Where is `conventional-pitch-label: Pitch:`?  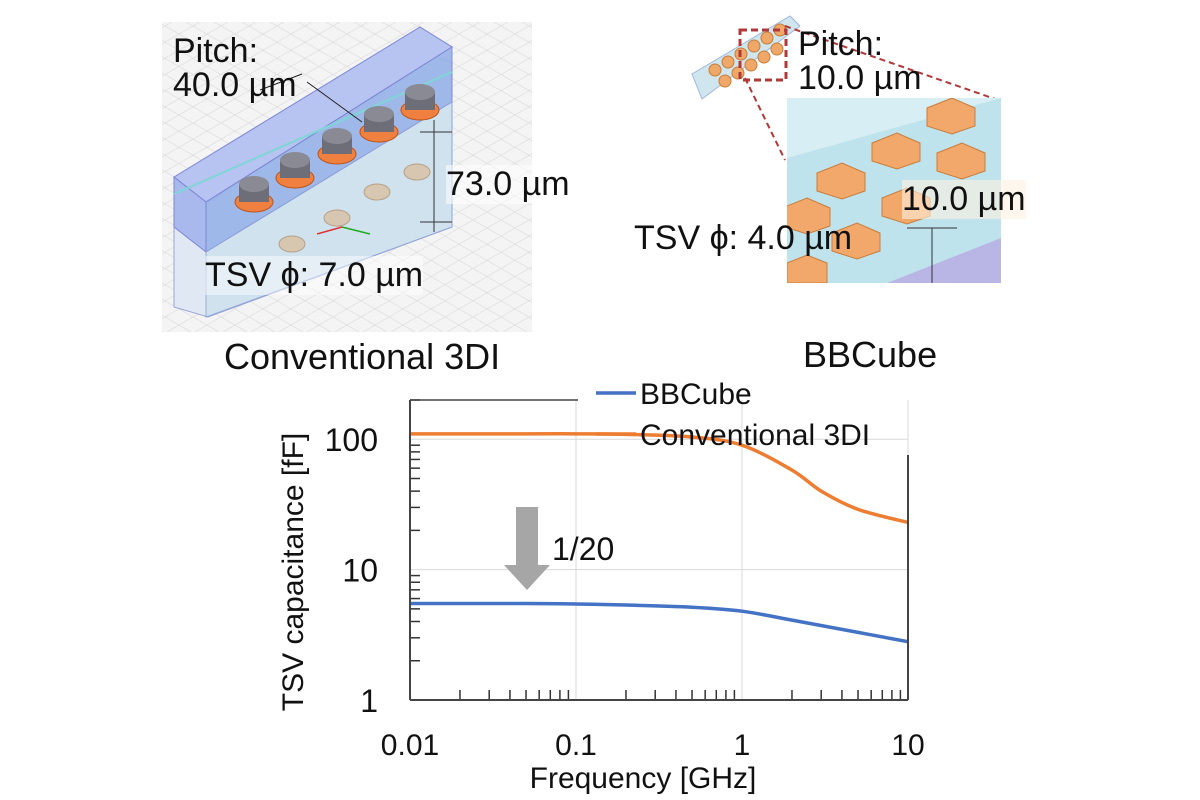
conventional-pitch-label: Pitch: is located at coordinates (216, 51).